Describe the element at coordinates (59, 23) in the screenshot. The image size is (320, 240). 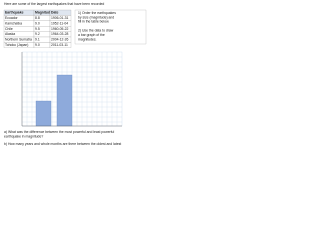
I see `cell-text: 1952-11-04` at that location.